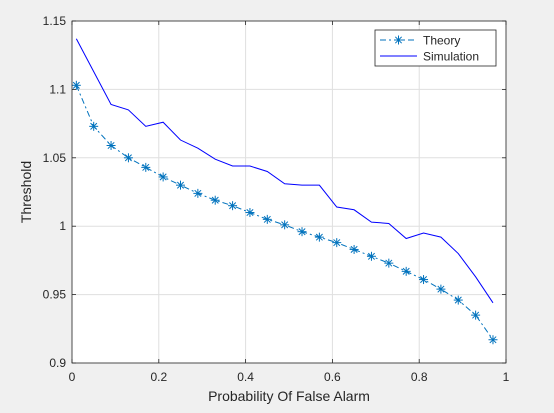  Describe the element at coordinates (62, 226) in the screenshot. I see `y-tick-label: 1` at that location.